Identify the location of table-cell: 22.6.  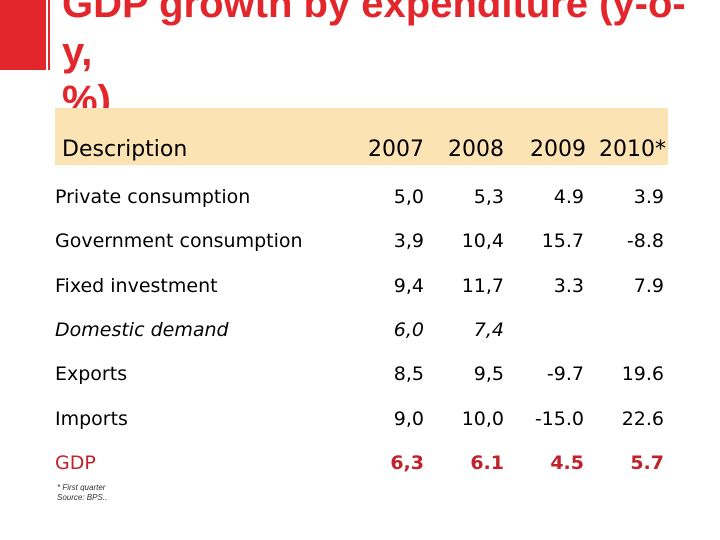
(642, 419).